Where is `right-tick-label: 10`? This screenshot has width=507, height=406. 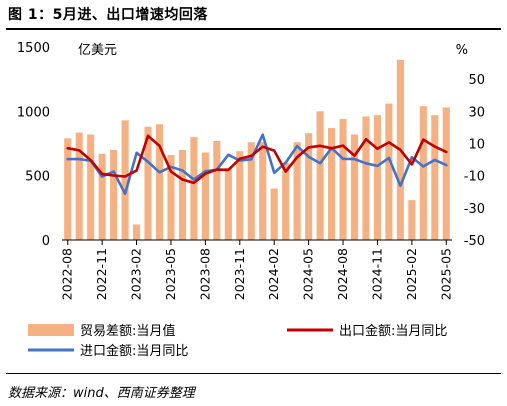
right-tick-label: 10 is located at coordinates (476, 145).